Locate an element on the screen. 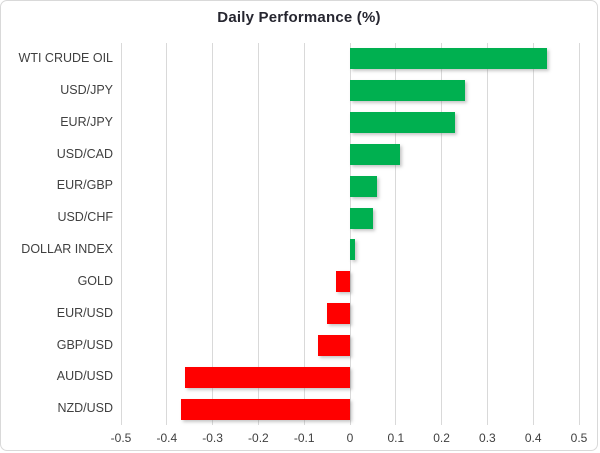  category-label: EUR/GBP is located at coordinates (84, 185).